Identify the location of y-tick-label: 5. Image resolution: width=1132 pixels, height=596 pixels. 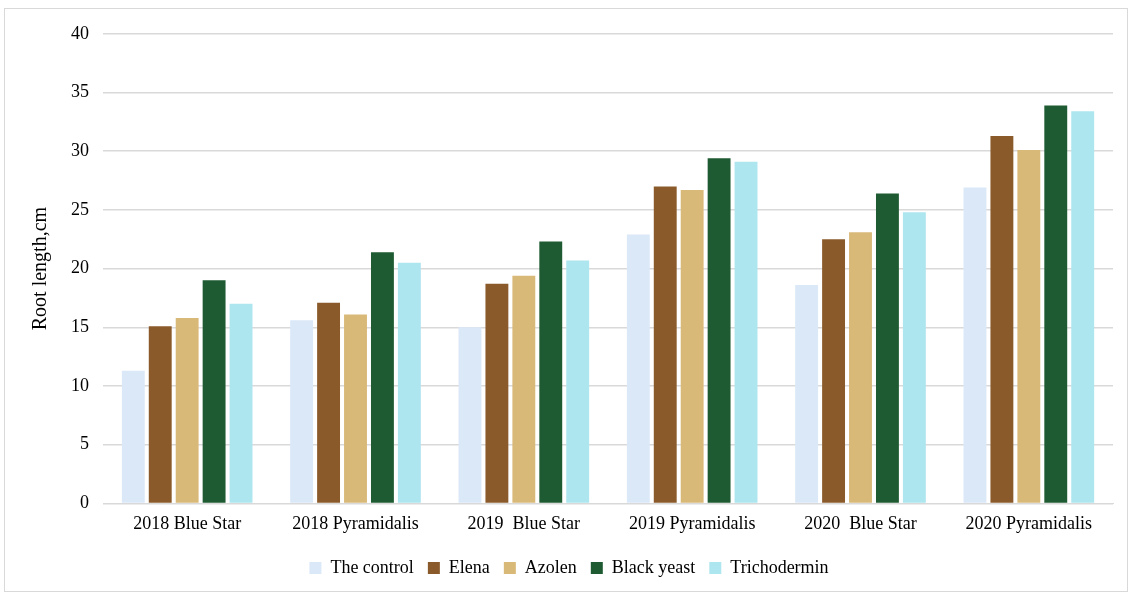
(84, 443).